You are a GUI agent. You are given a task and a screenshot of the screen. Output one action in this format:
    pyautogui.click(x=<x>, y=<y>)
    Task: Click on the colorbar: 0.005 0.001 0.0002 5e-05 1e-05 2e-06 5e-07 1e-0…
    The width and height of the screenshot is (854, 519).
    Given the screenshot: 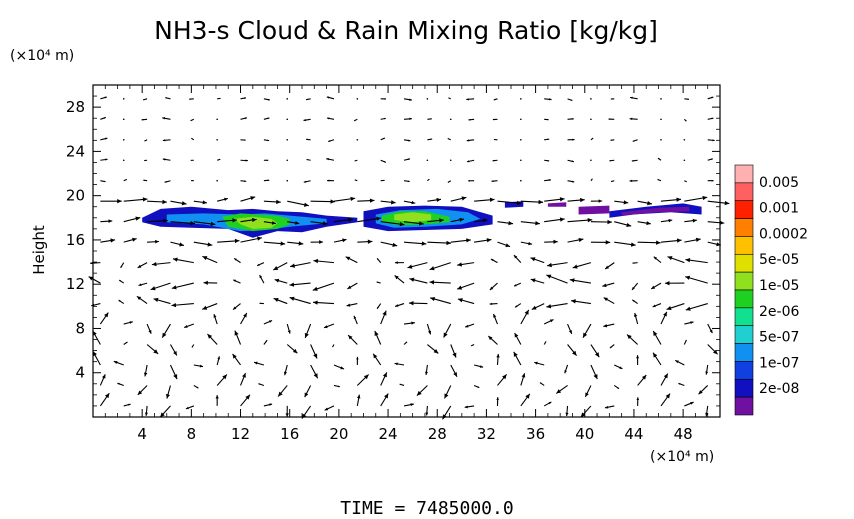 What is the action you would take?
    pyautogui.click(x=771, y=290)
    